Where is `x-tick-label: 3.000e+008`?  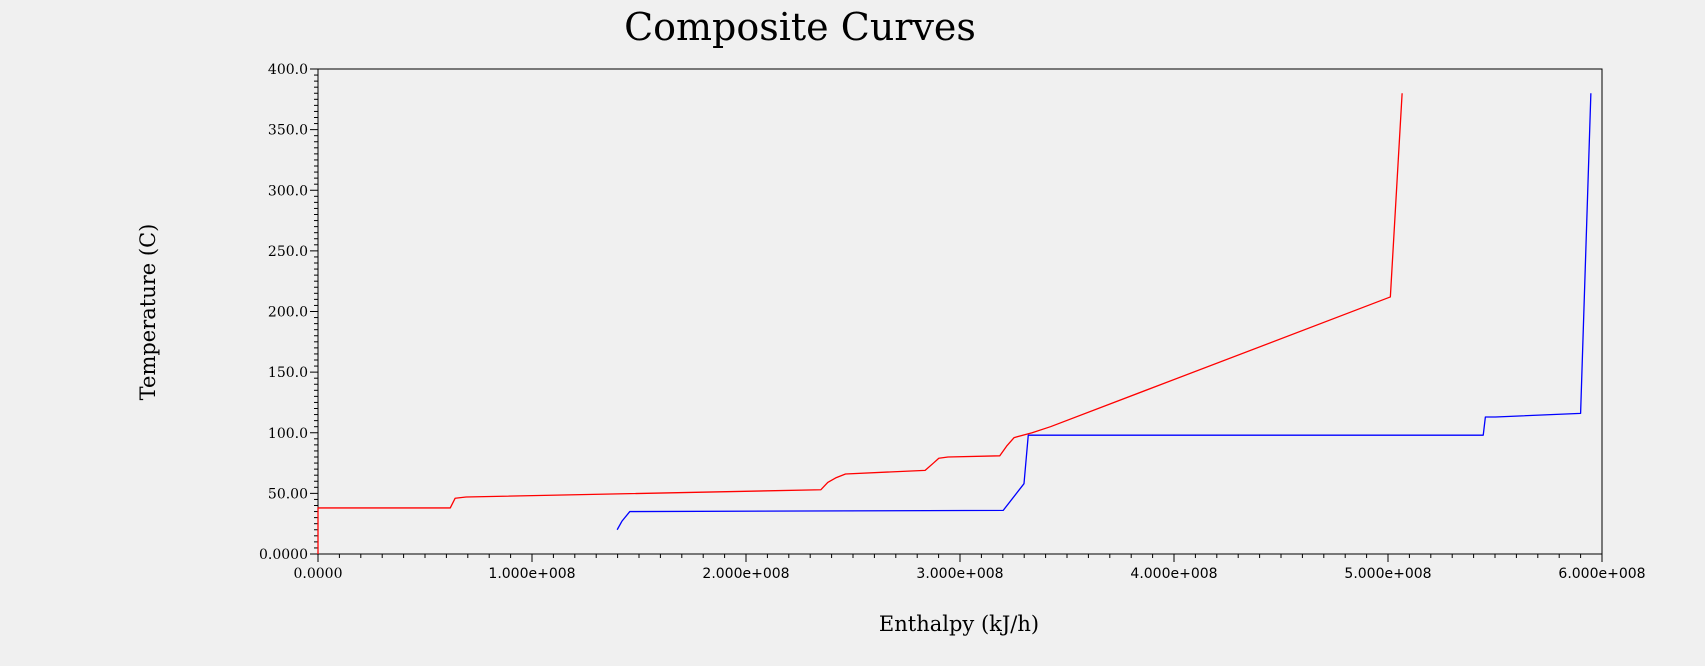 x-tick-label: 3.000e+008 is located at coordinates (959, 574).